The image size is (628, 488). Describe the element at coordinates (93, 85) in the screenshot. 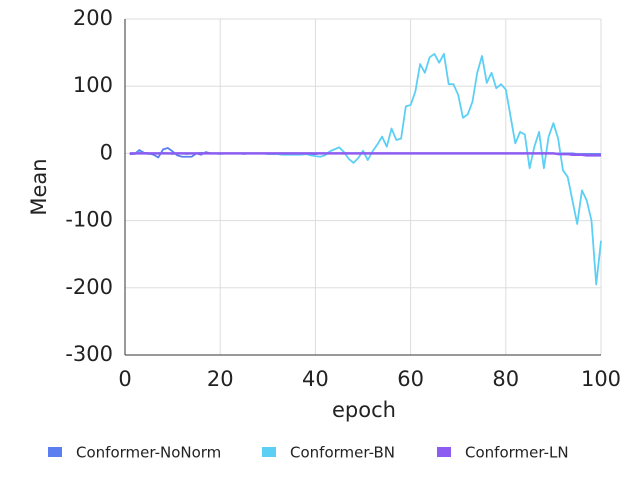

I see `y-tick-label: 100` at that location.